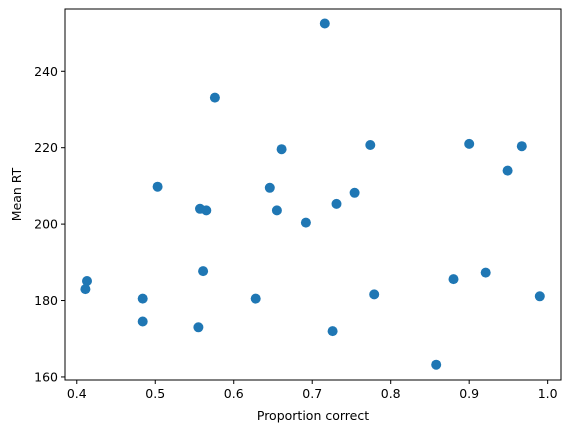  Describe the element at coordinates (46, 147) in the screenshot. I see `y-tick-label: 220` at that location.